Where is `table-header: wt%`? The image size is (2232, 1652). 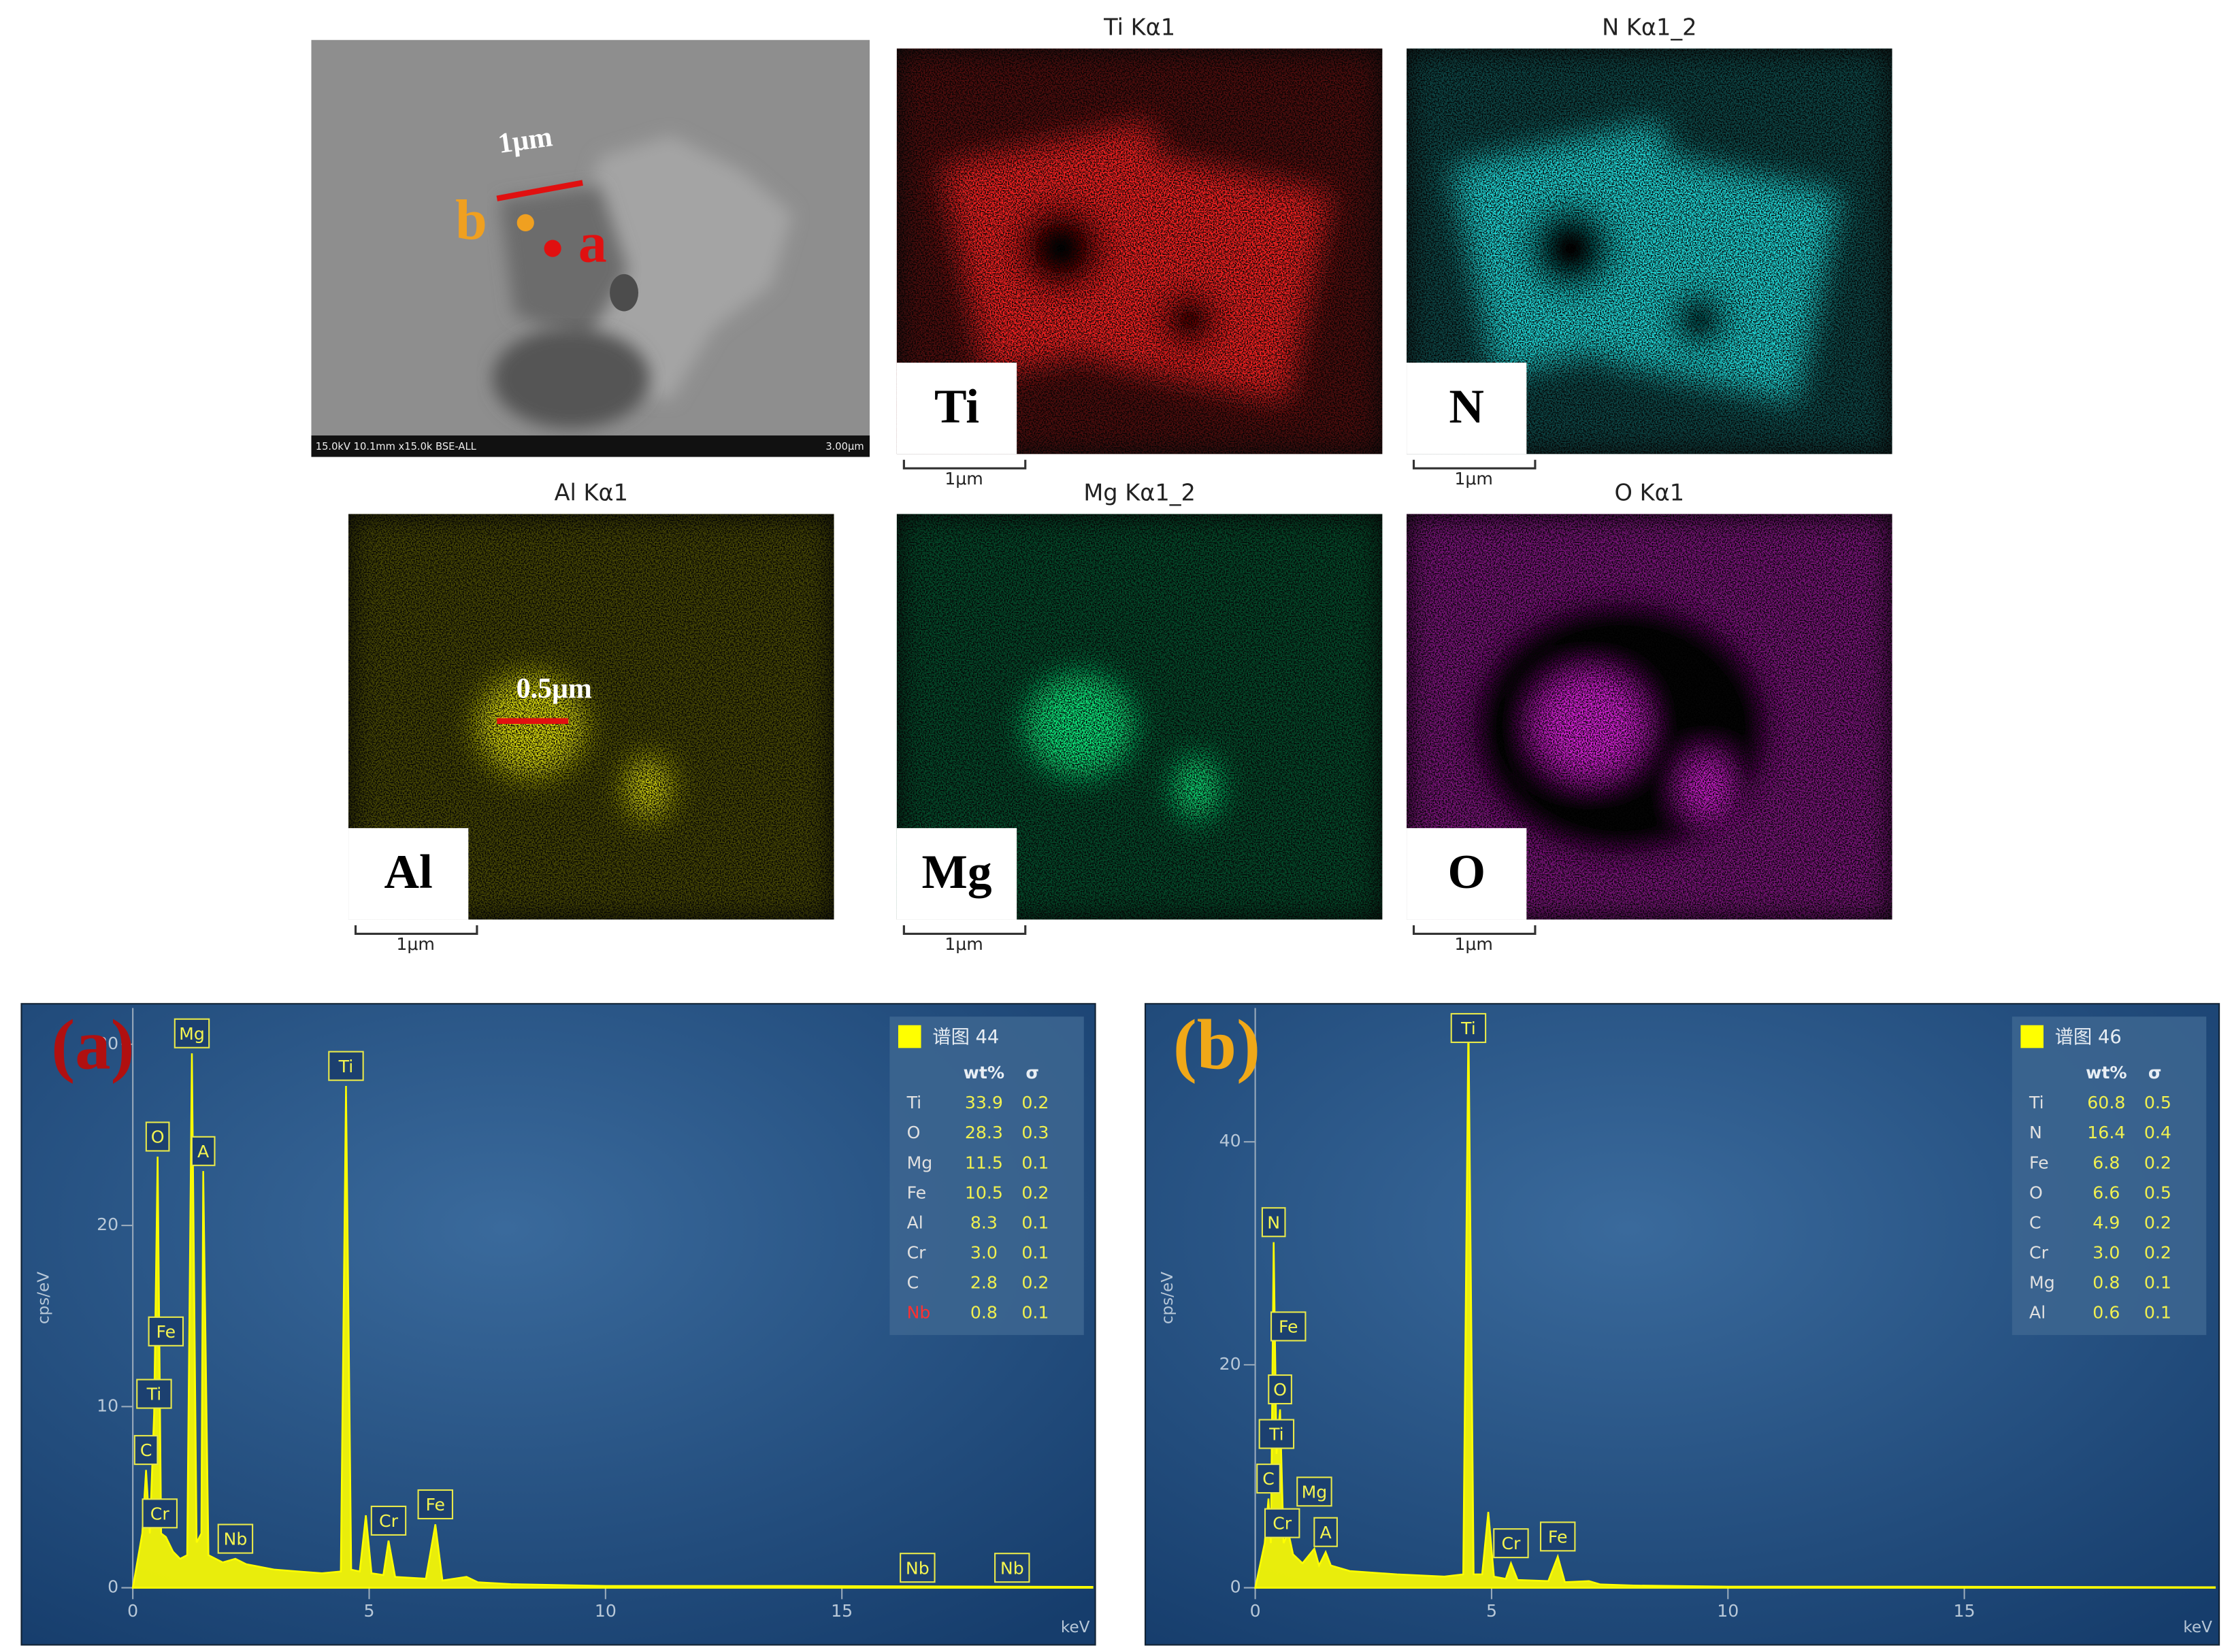 table-header: wt% is located at coordinates (2107, 1073).